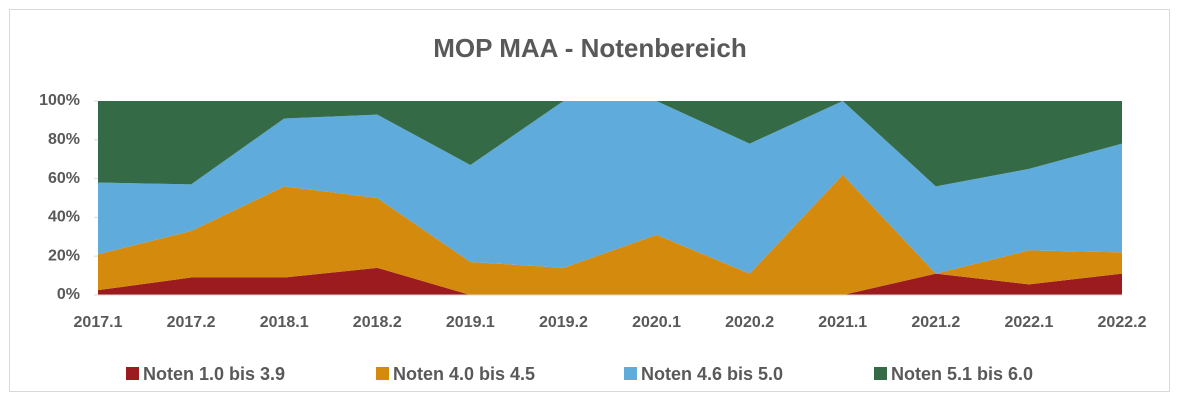  What do you see at coordinates (464, 374) in the screenshot?
I see `legend-label: Noten 4.0 bis 4.5` at bounding box center [464, 374].